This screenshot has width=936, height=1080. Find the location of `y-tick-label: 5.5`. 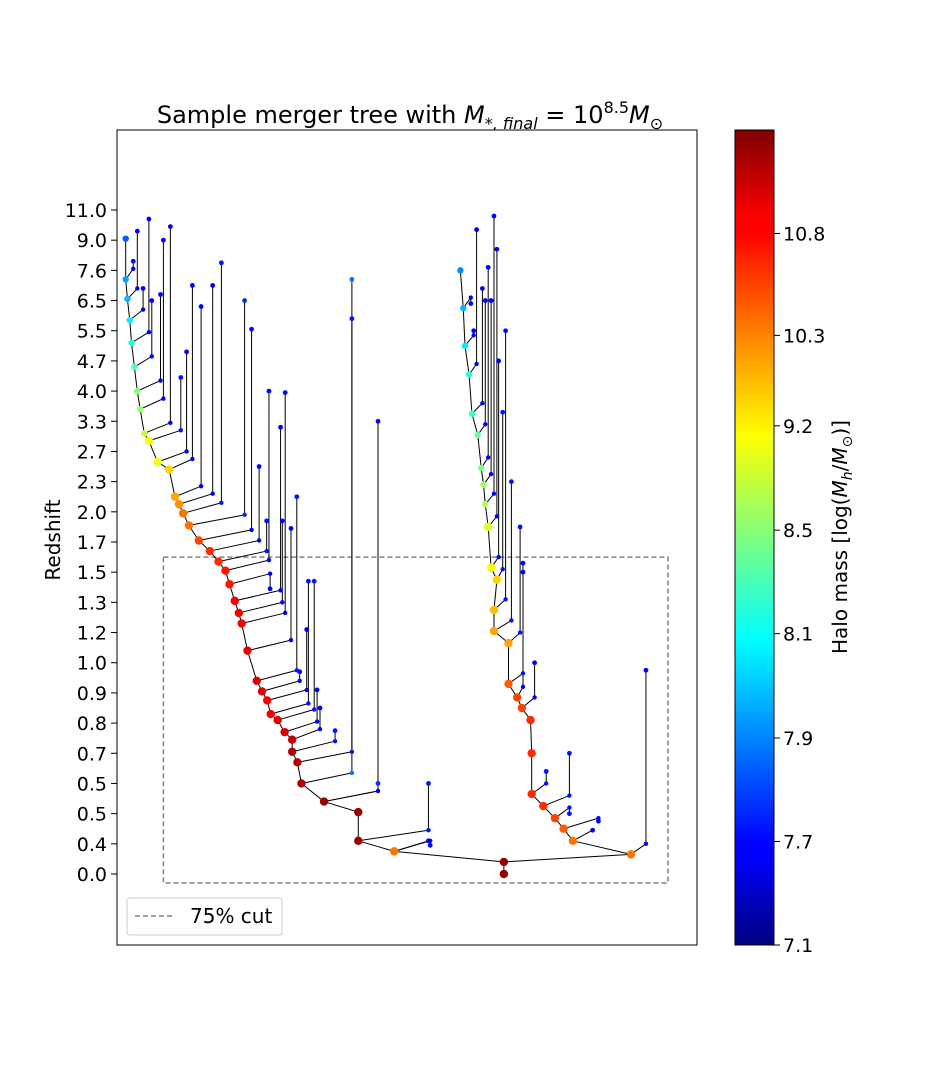

y-tick-label: 5.5 is located at coordinates (92, 332).